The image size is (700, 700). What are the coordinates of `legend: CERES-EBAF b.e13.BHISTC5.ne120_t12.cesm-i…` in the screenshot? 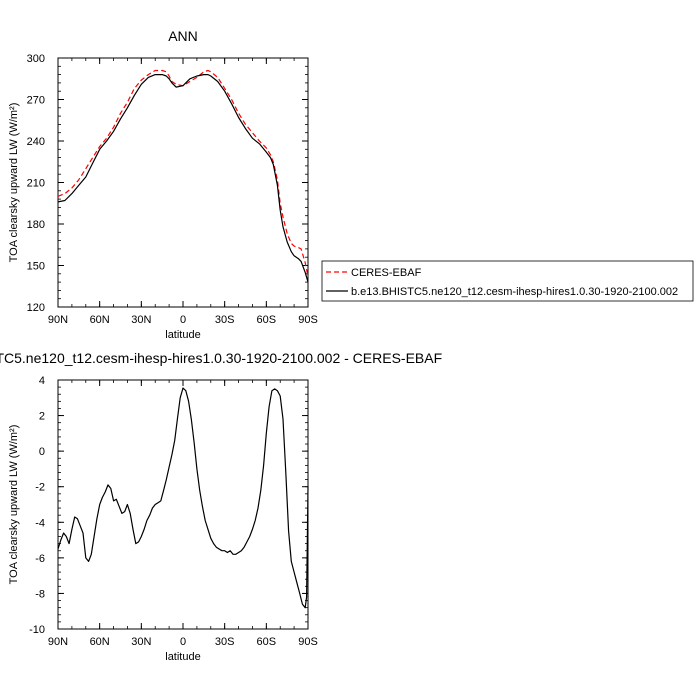 It's located at (507, 281).